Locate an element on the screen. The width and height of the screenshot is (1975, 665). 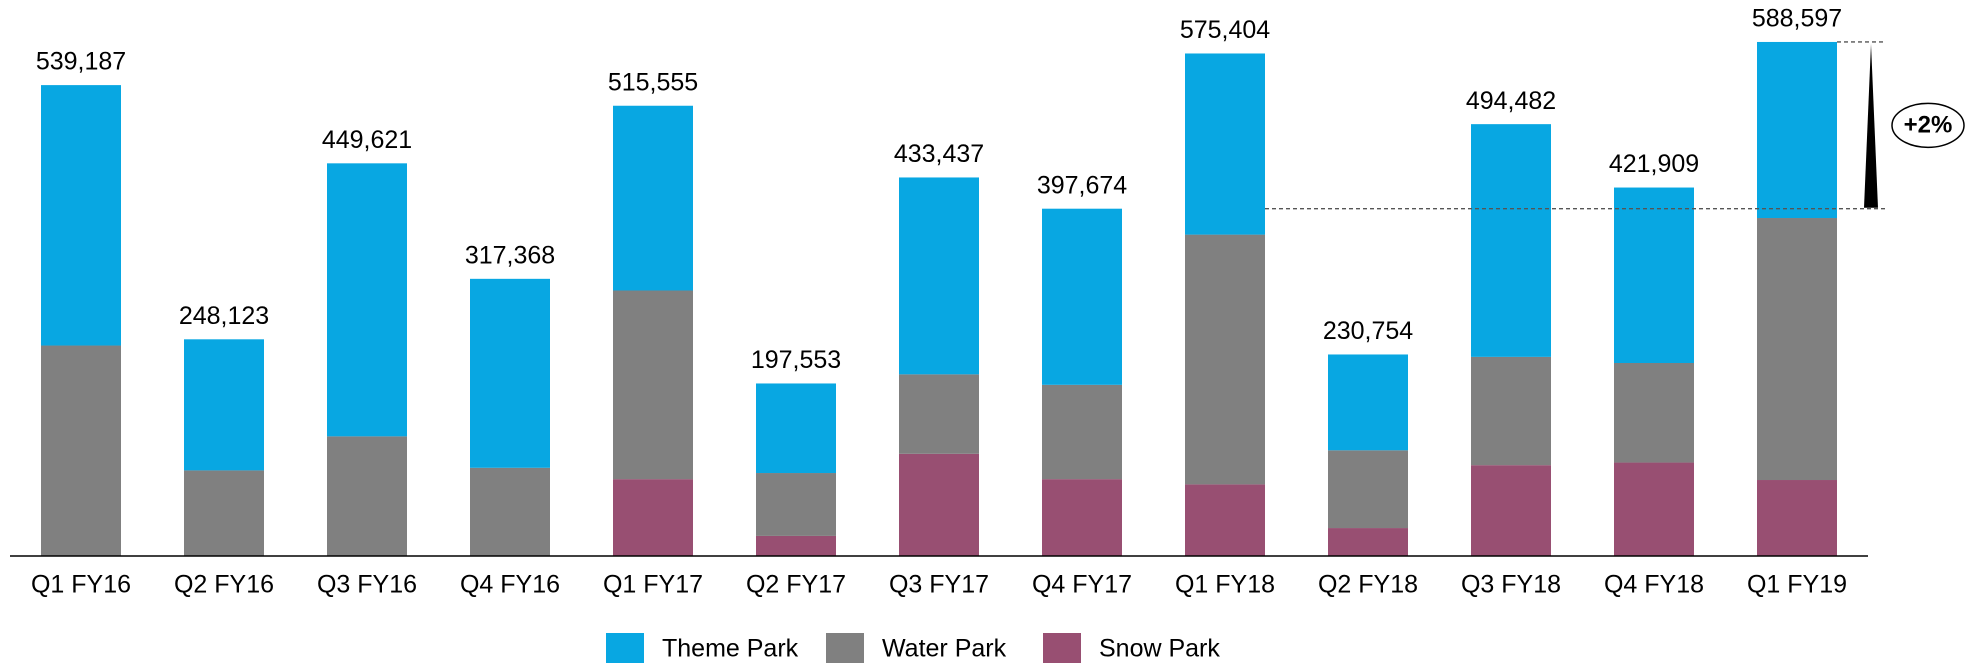
annotation-circle is located at coordinates (1928, 125).